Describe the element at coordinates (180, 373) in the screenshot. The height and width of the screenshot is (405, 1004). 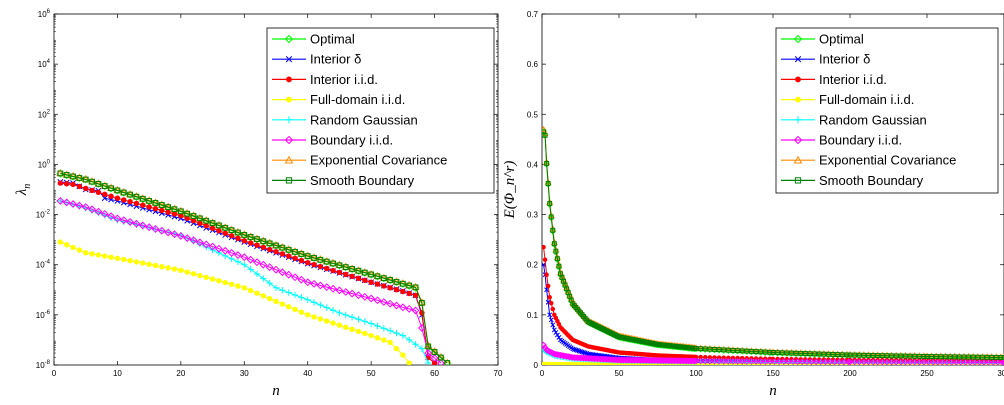
I see `x-tick-label: 20` at that location.